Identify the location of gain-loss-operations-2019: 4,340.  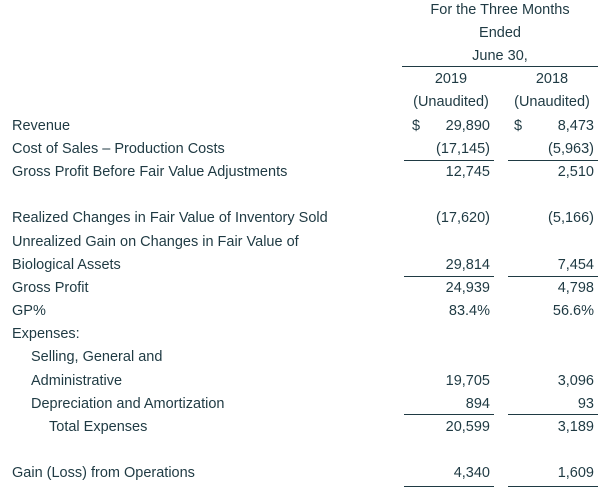
(471, 473).